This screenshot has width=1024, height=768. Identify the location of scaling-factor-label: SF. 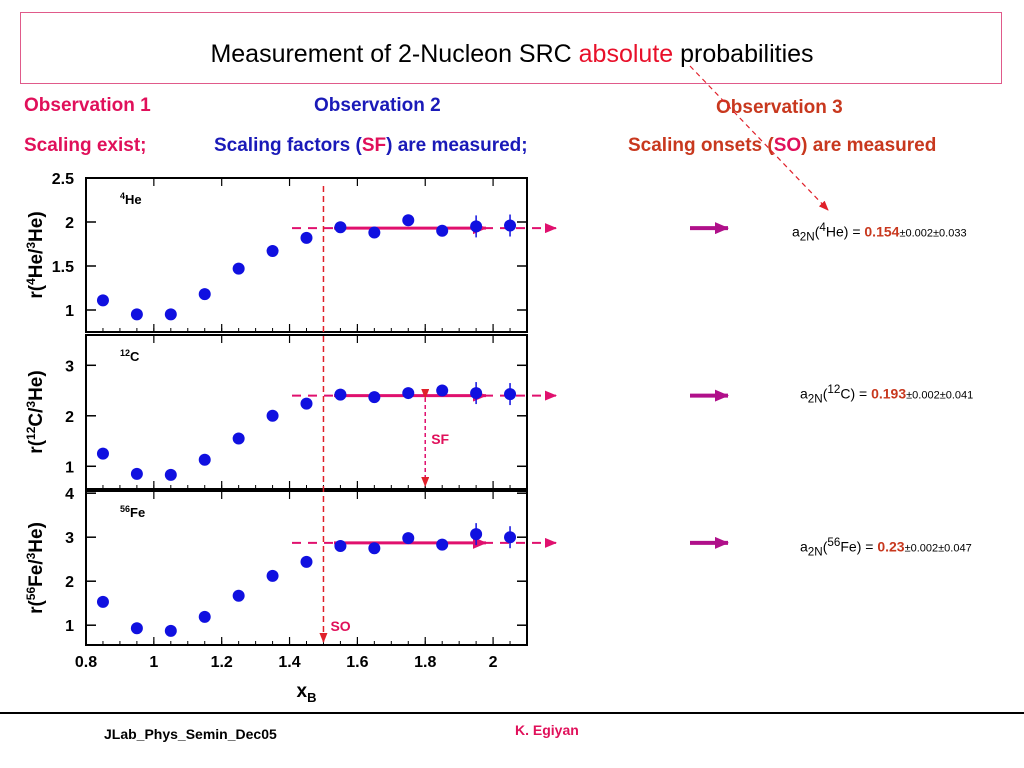
(440, 439).